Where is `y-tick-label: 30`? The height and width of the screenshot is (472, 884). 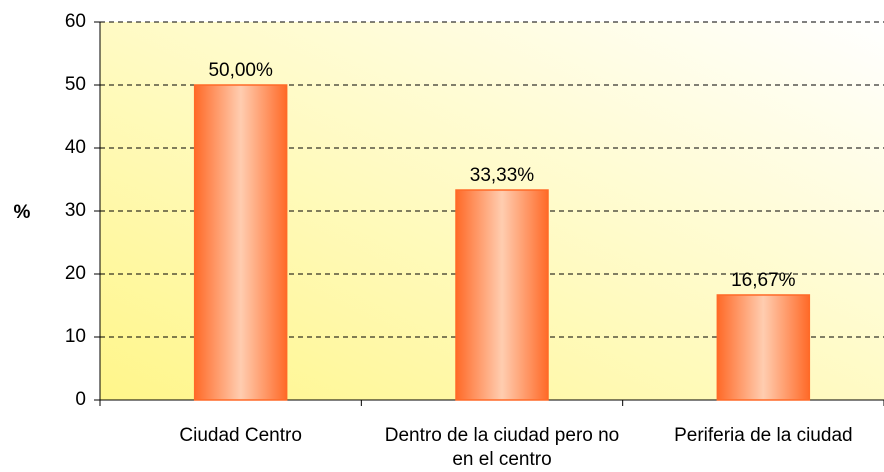
y-tick-label: 30 is located at coordinates (75, 210).